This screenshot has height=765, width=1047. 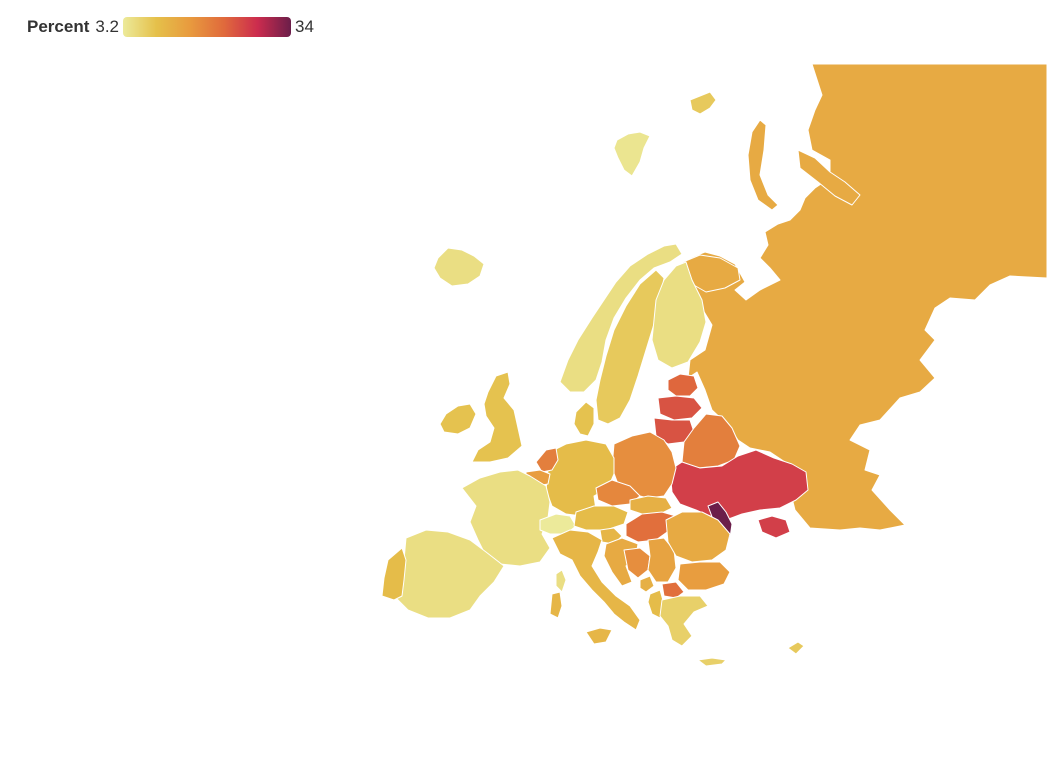 What do you see at coordinates (739, 485) in the screenshot?
I see `region-ukraine` at bounding box center [739, 485].